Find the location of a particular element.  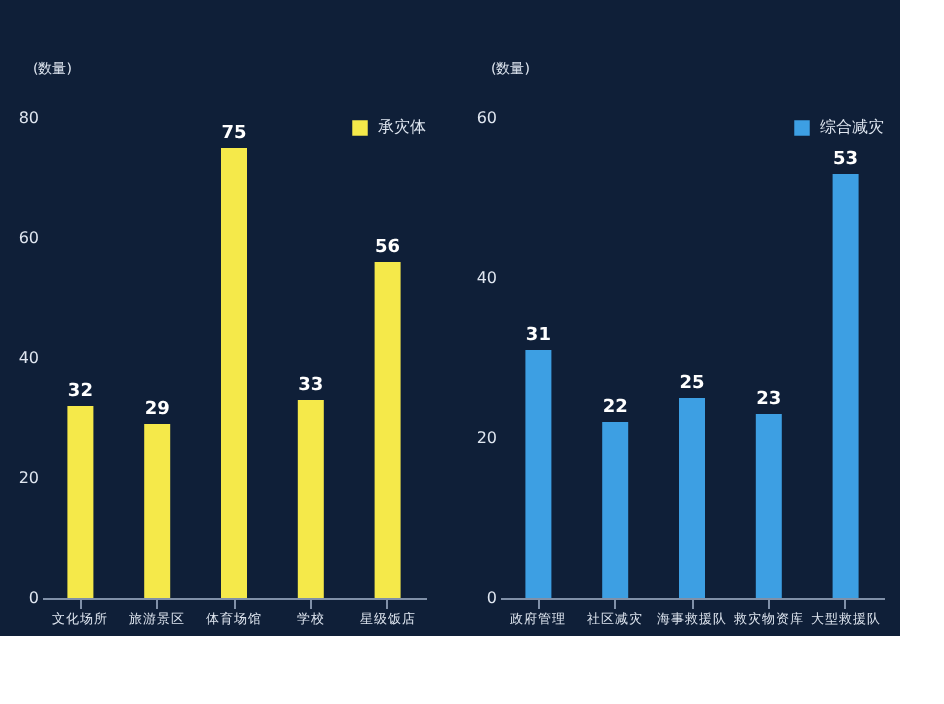

data-label: 22 is located at coordinates (615, 408).